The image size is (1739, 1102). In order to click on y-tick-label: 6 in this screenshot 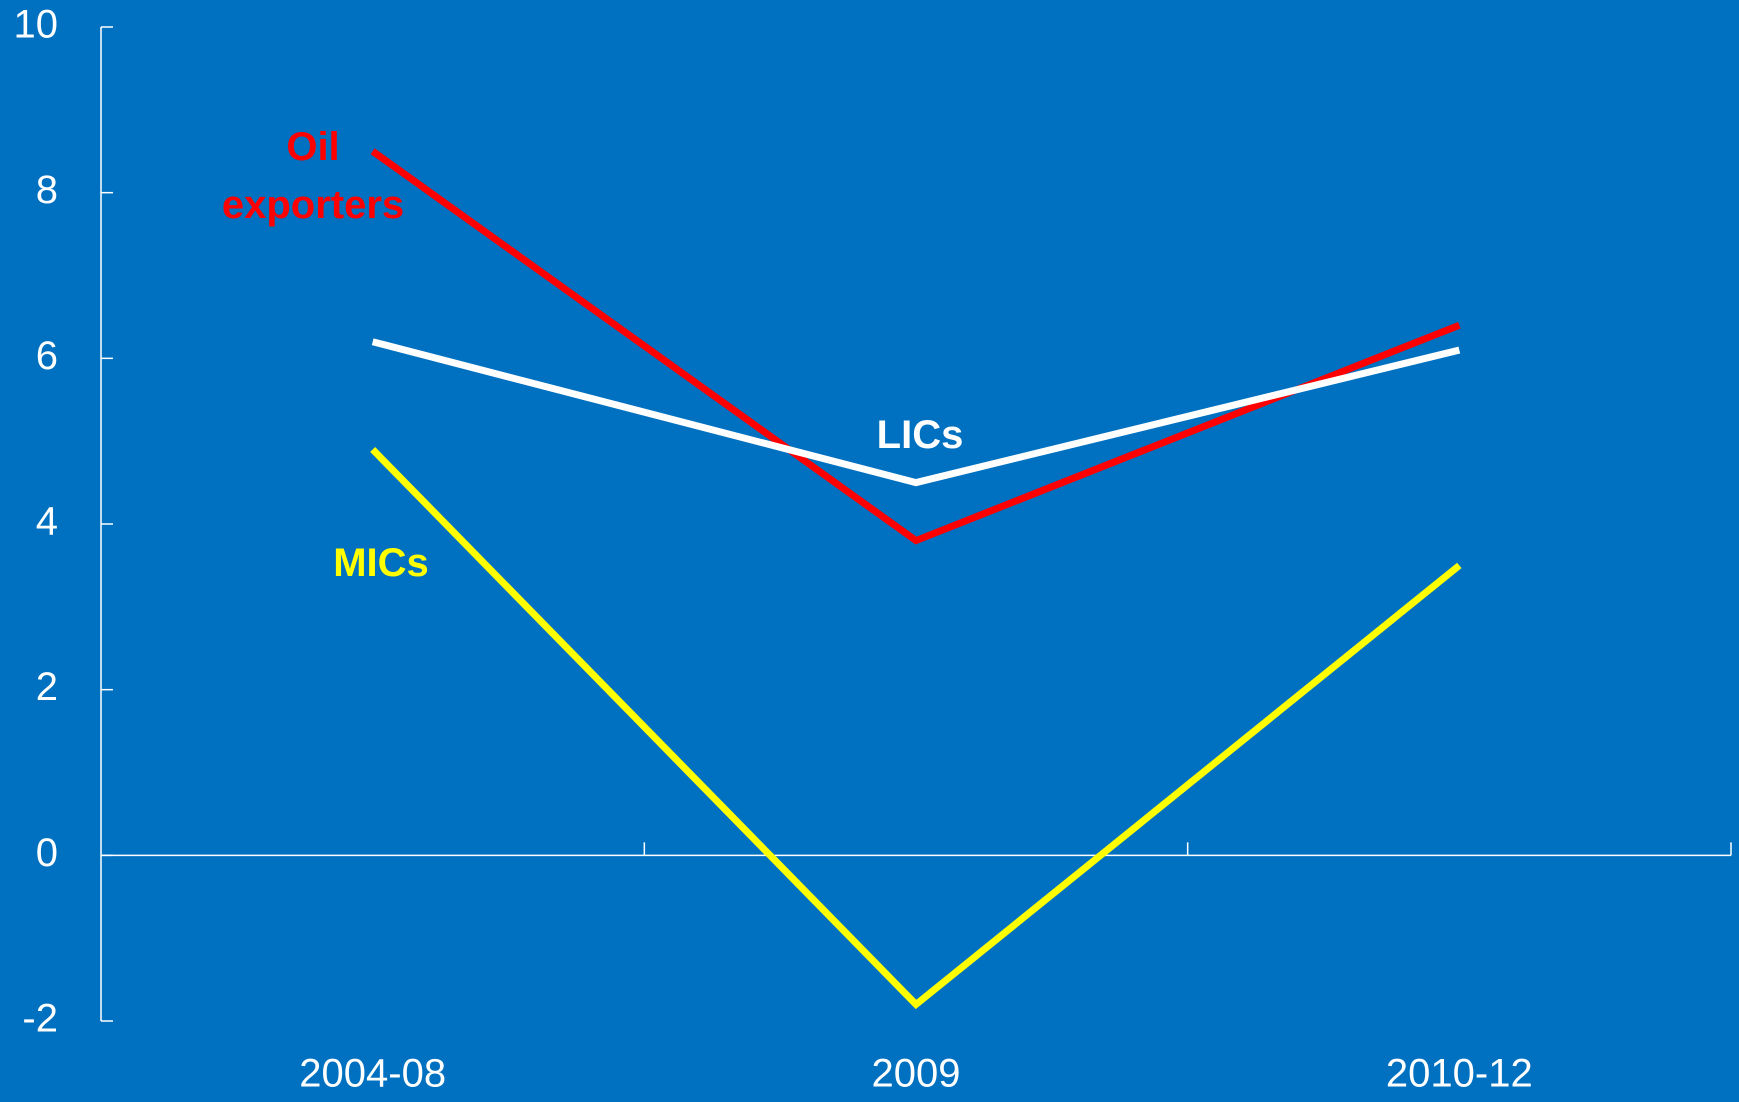, I will do `click(47, 356)`.